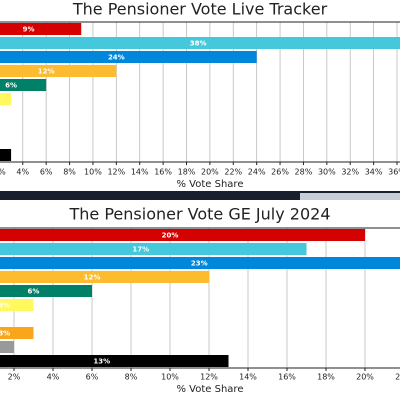  Describe the element at coordinates (257, 172) in the screenshot. I see `x-tick-label: 24%` at that location.